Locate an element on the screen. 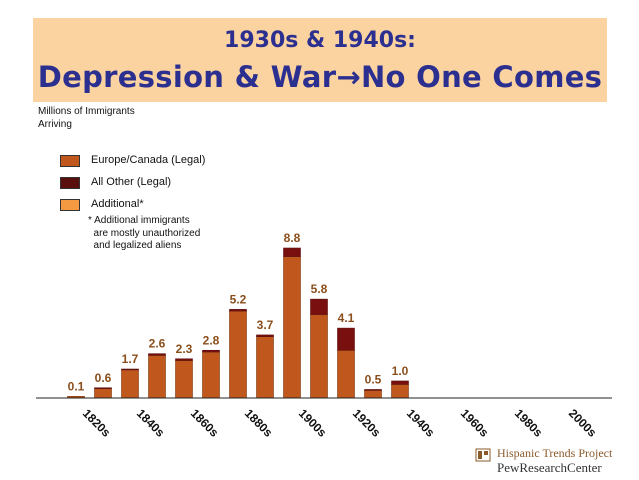  legend-swatch-other is located at coordinates (70, 183).